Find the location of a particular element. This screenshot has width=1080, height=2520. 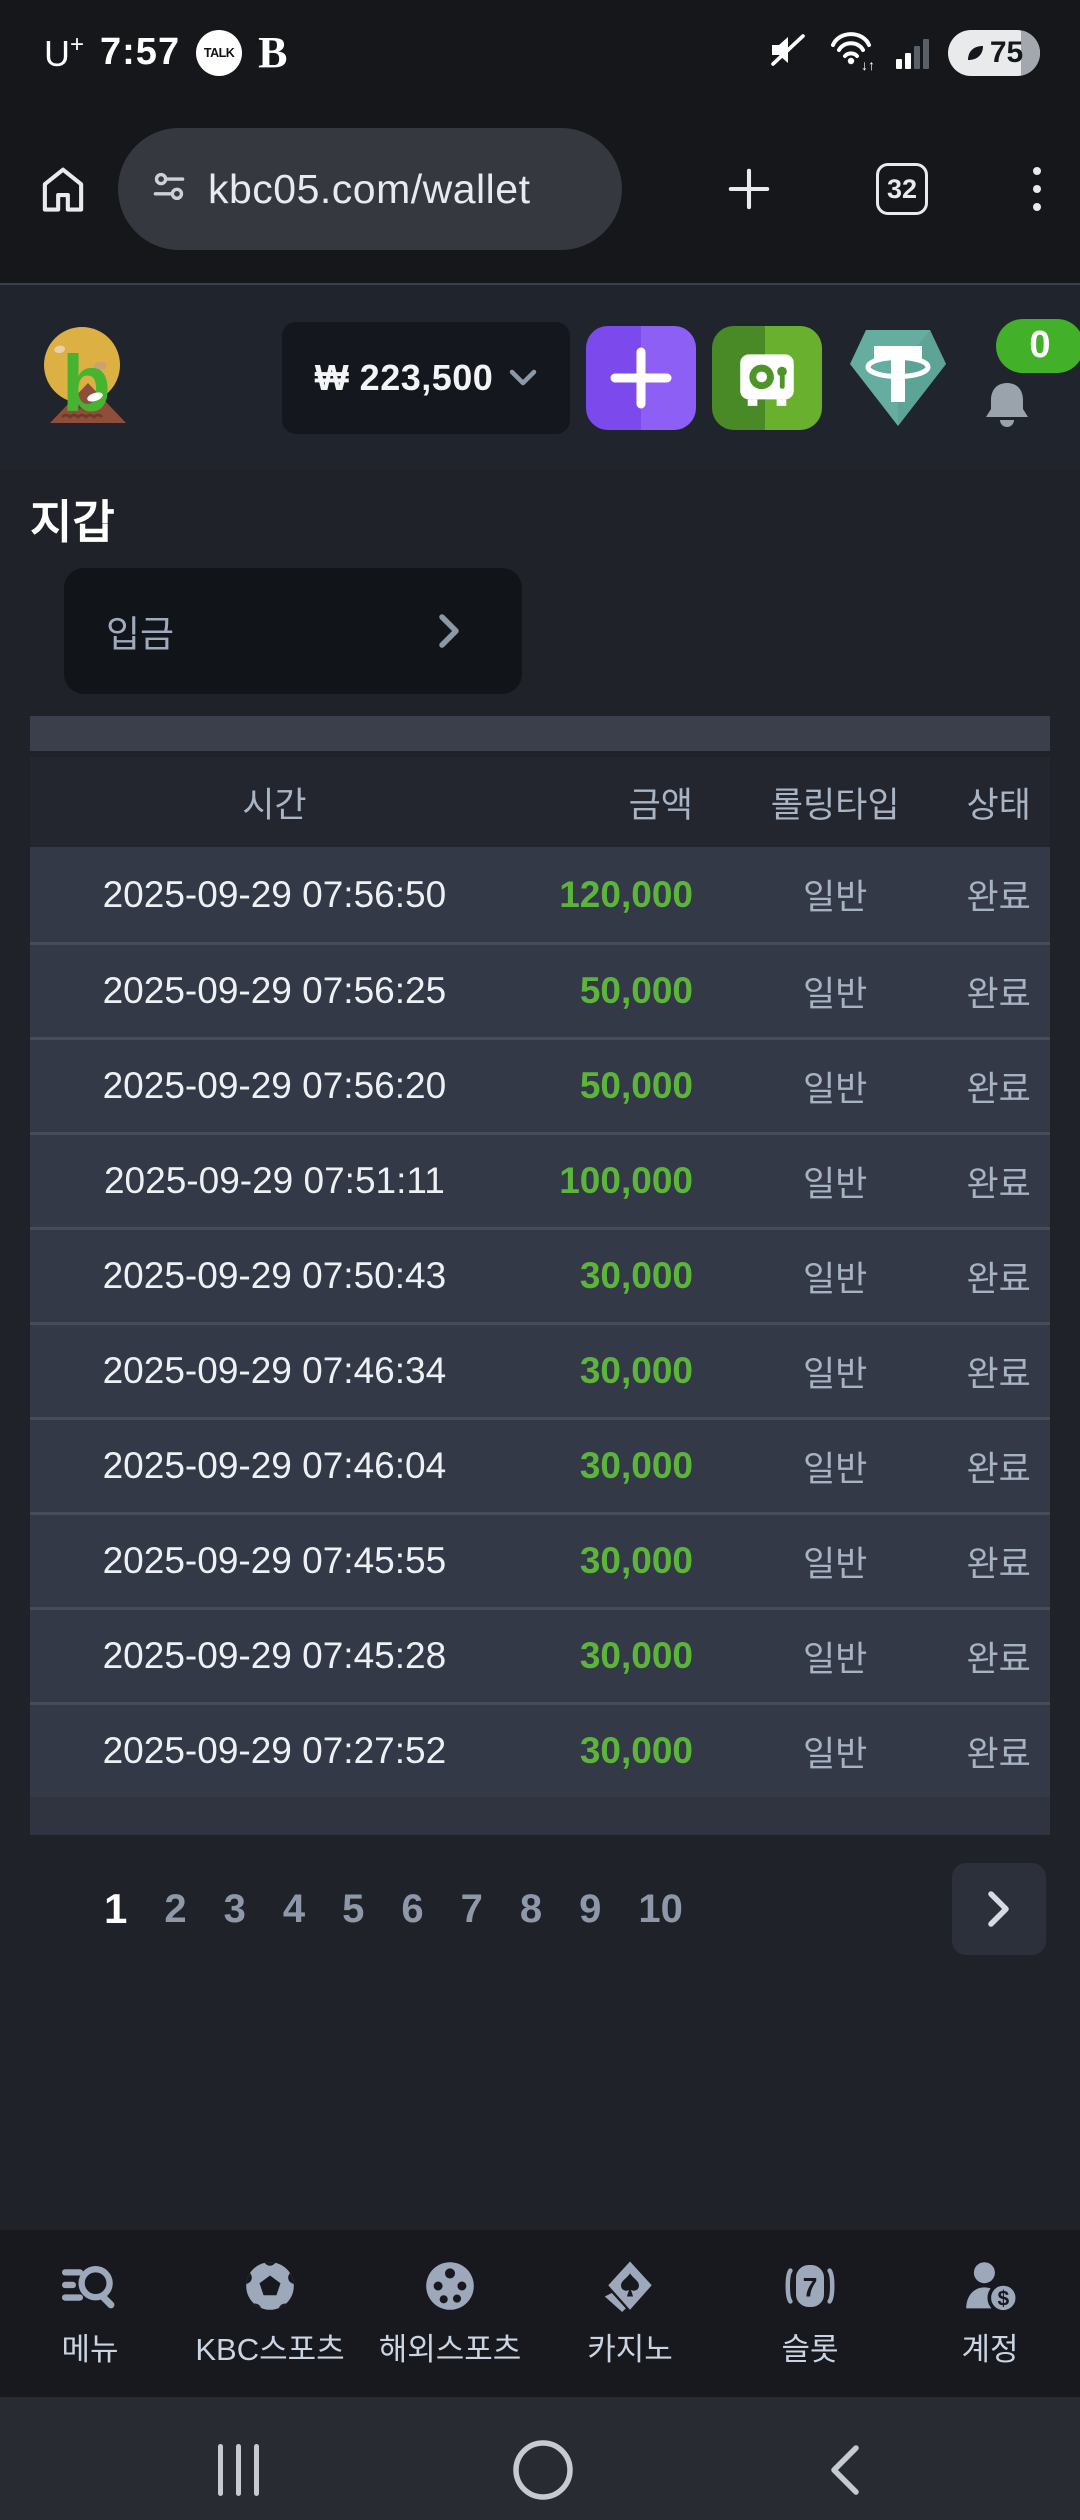

nav-item-overseas-sports: 해외스포츠 is located at coordinates (450, 2313).